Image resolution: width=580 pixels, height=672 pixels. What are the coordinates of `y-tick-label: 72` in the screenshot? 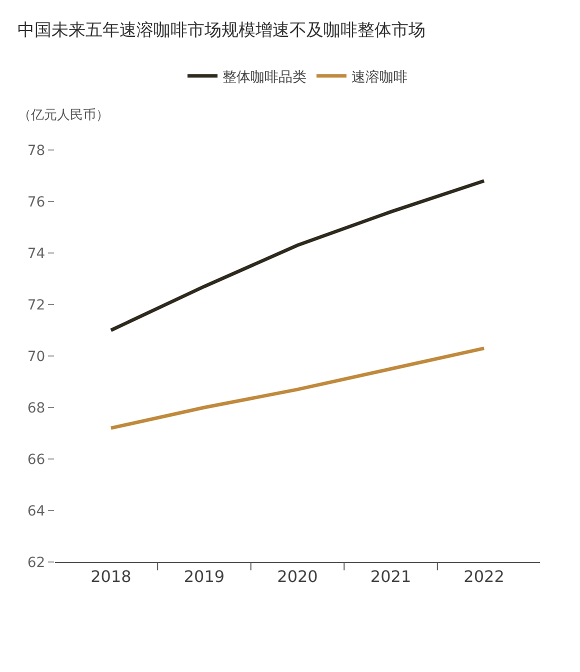 It's located at (36, 305).